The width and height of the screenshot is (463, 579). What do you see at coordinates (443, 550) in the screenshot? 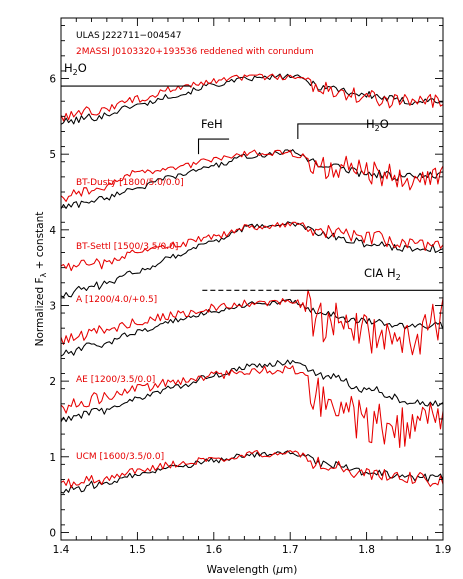
I see `x-tick-label: 1.9` at bounding box center [443, 550].